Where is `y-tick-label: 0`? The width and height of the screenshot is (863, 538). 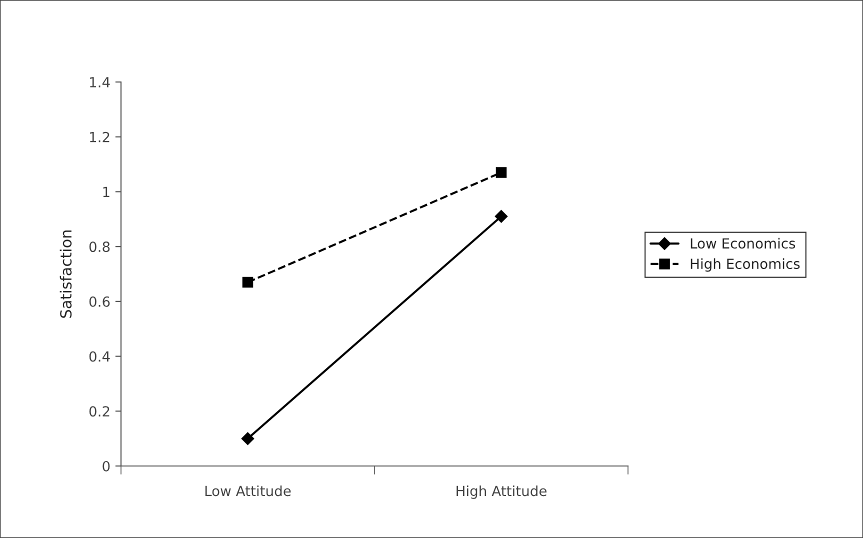 y-tick-label: 0 is located at coordinates (106, 466).